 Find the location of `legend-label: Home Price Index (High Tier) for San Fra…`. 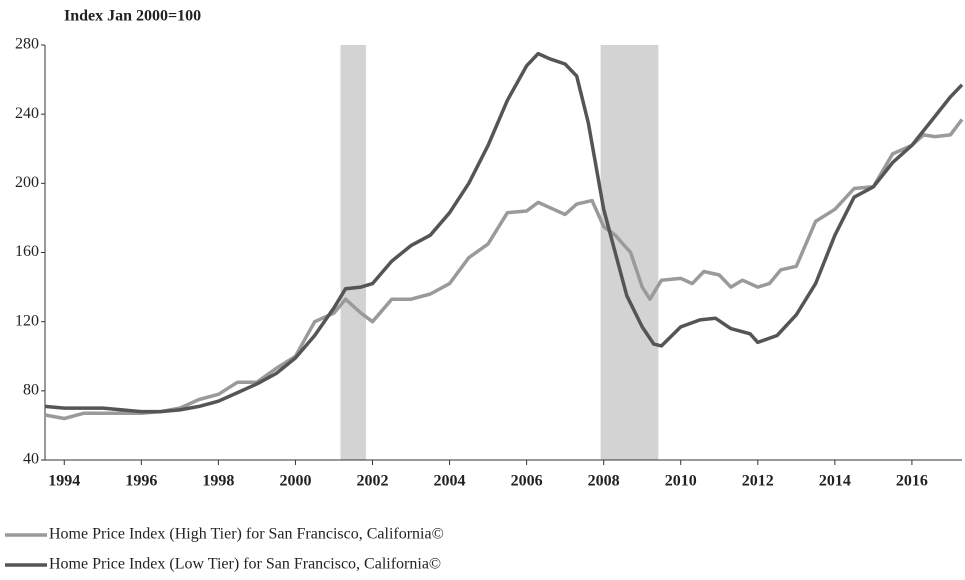

legend-label: Home Price Index (High Tier) for San Fra… is located at coordinates (246, 534).